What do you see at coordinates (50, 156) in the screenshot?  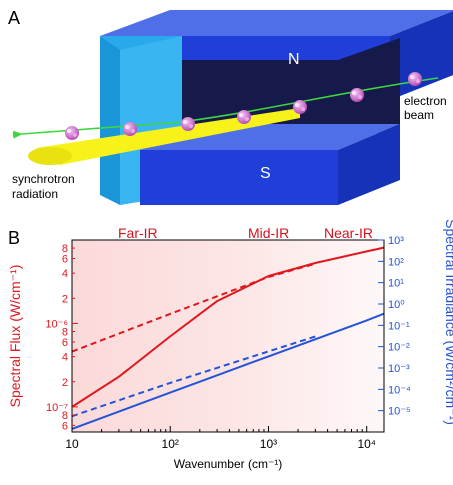 I see `synchrotron-radiation-tail` at bounding box center [50, 156].